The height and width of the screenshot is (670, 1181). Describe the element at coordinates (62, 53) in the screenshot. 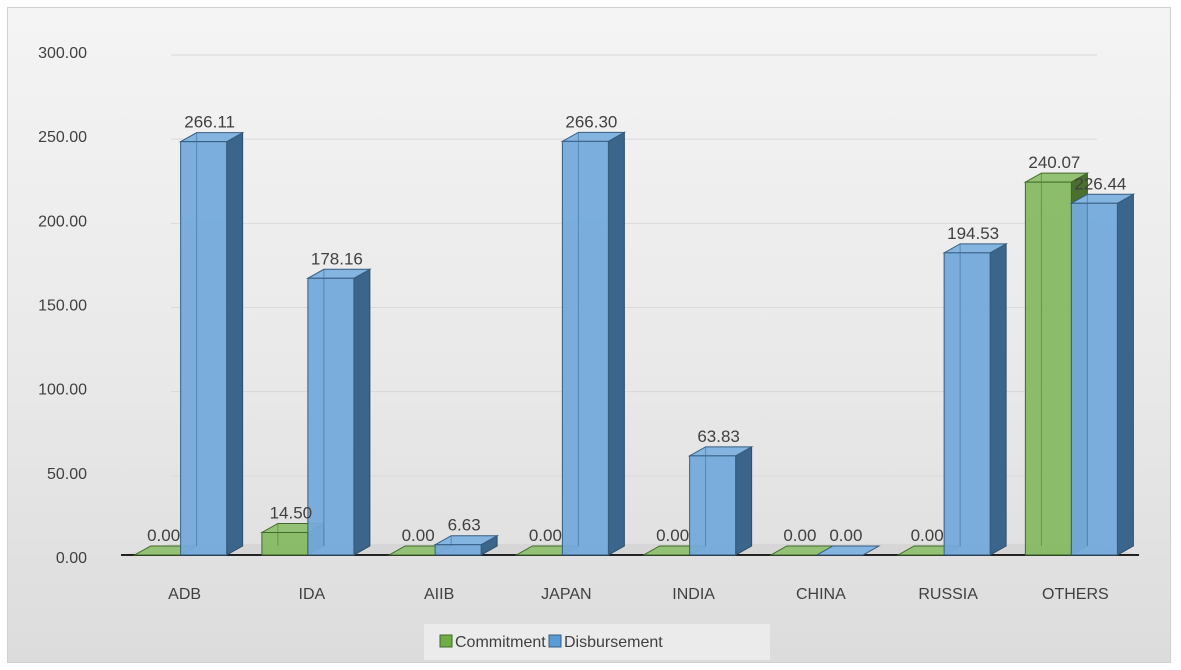

I see `y-tick-label: 300.00` at that location.